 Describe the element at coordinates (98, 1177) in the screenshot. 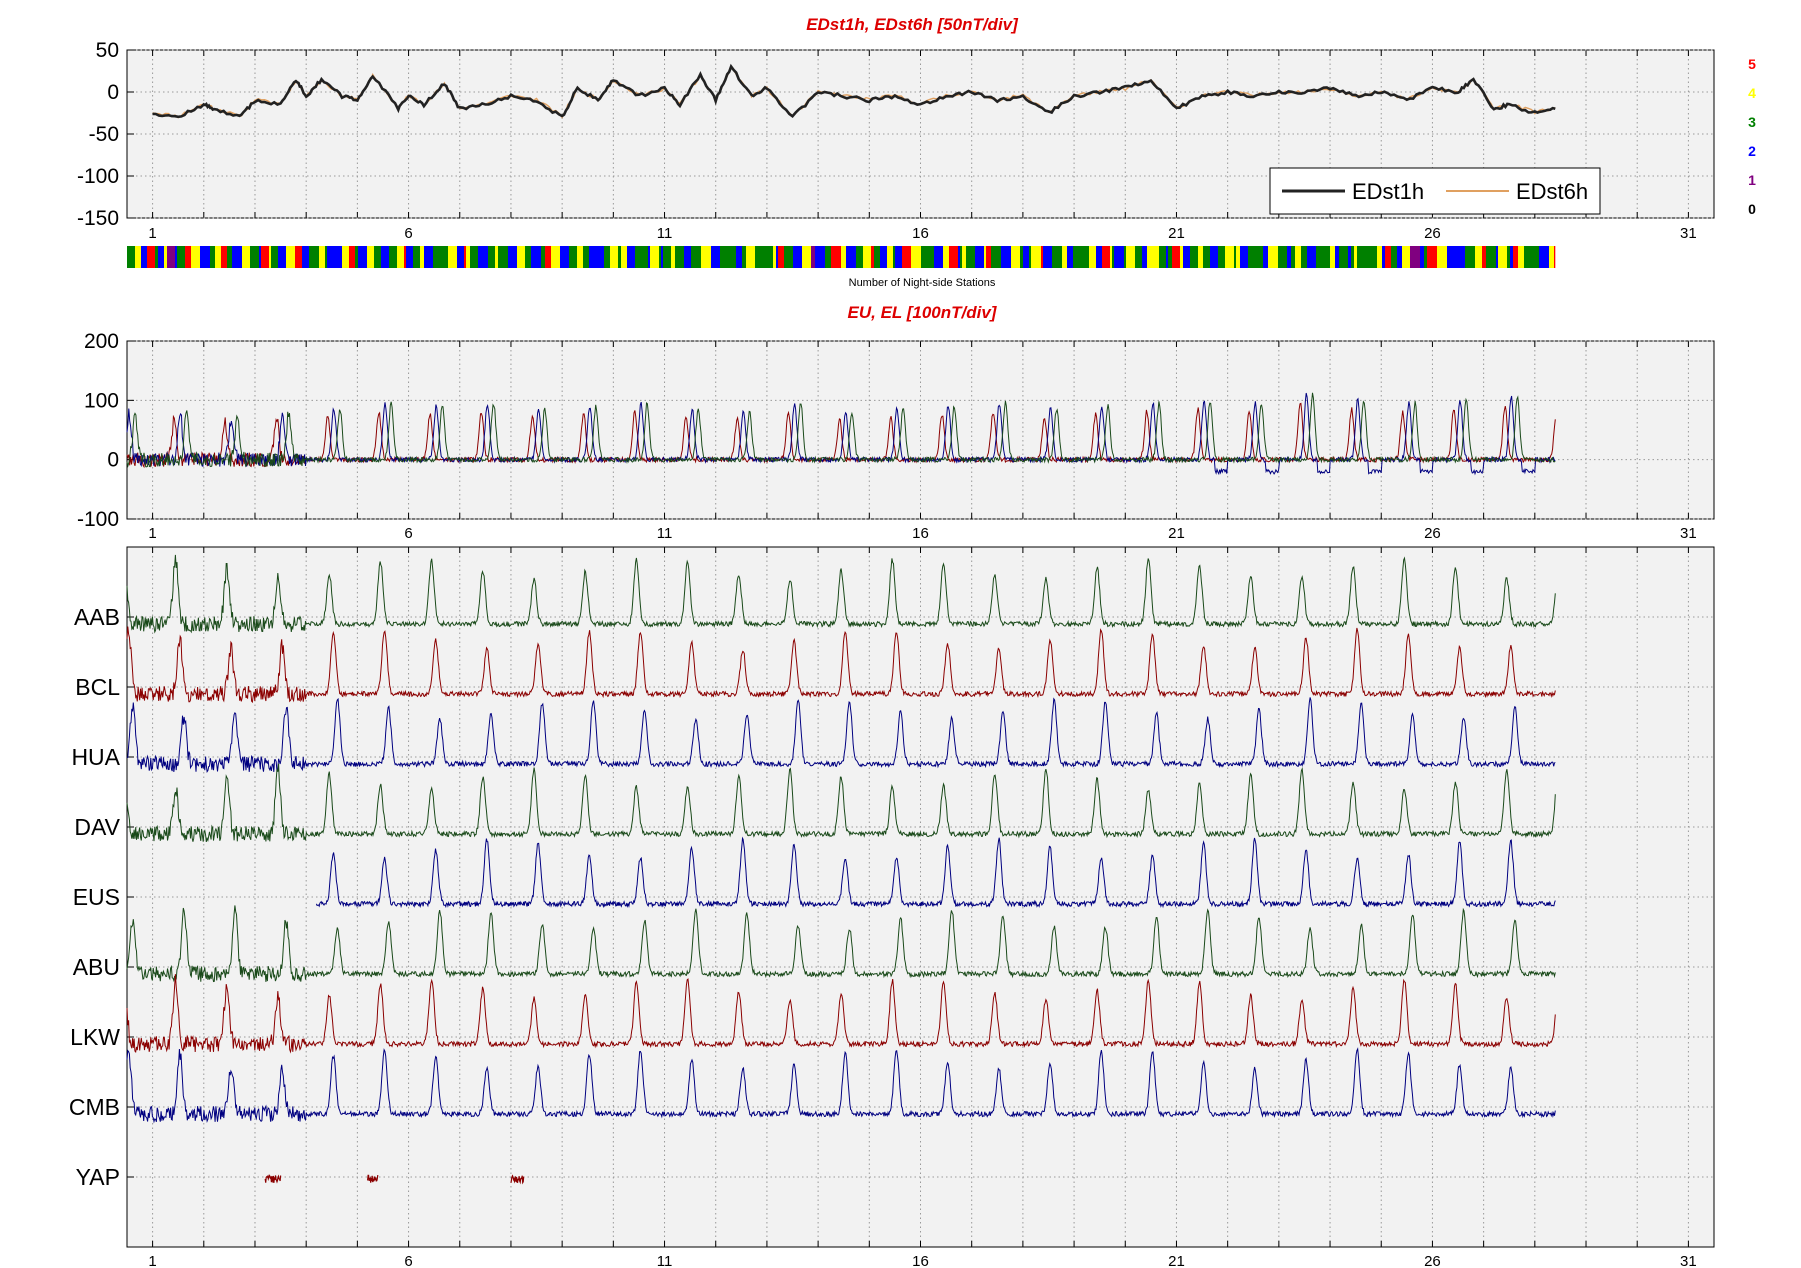

I see `station-label-yap: YAP` at that location.